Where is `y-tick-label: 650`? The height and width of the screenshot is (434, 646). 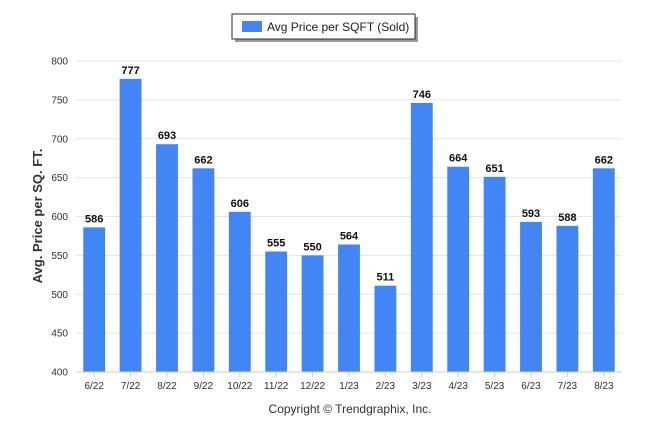
y-tick-label: 650 is located at coordinates (59, 178).